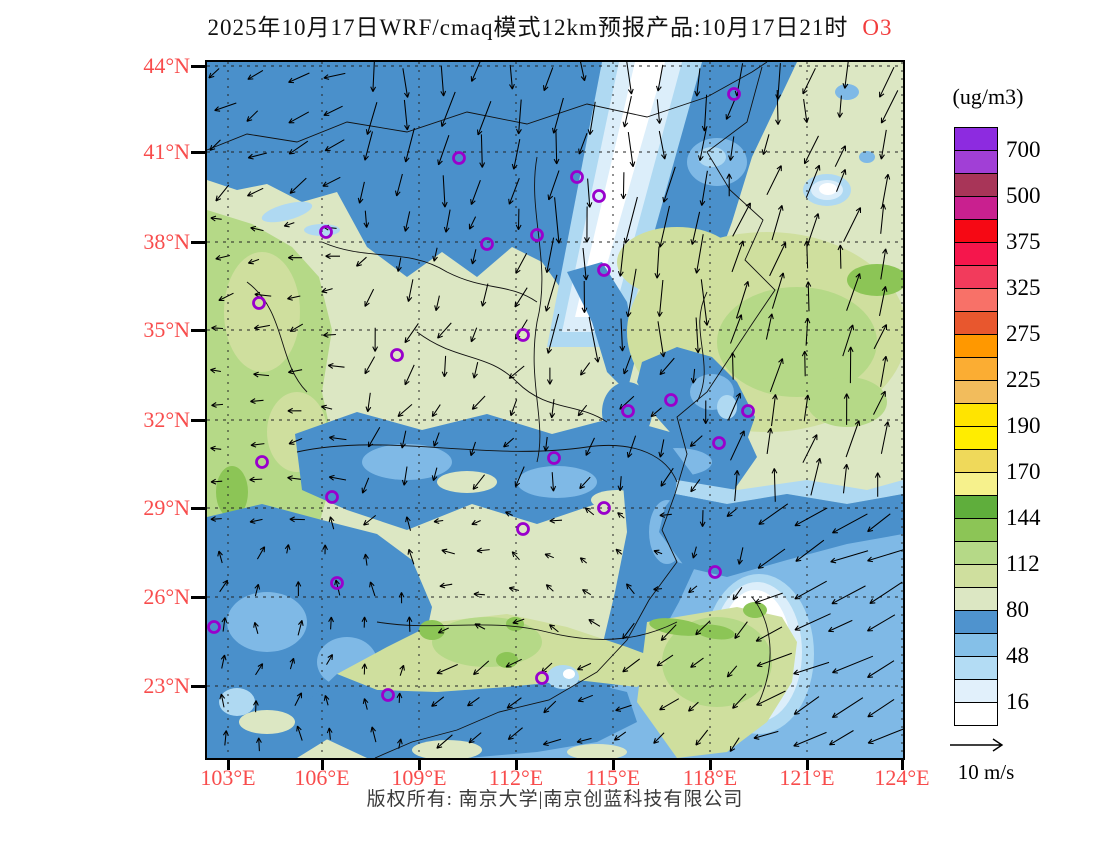 The width and height of the screenshot is (1100, 850). What do you see at coordinates (166, 65) in the screenshot?
I see `lat-label: 44°N` at bounding box center [166, 65].